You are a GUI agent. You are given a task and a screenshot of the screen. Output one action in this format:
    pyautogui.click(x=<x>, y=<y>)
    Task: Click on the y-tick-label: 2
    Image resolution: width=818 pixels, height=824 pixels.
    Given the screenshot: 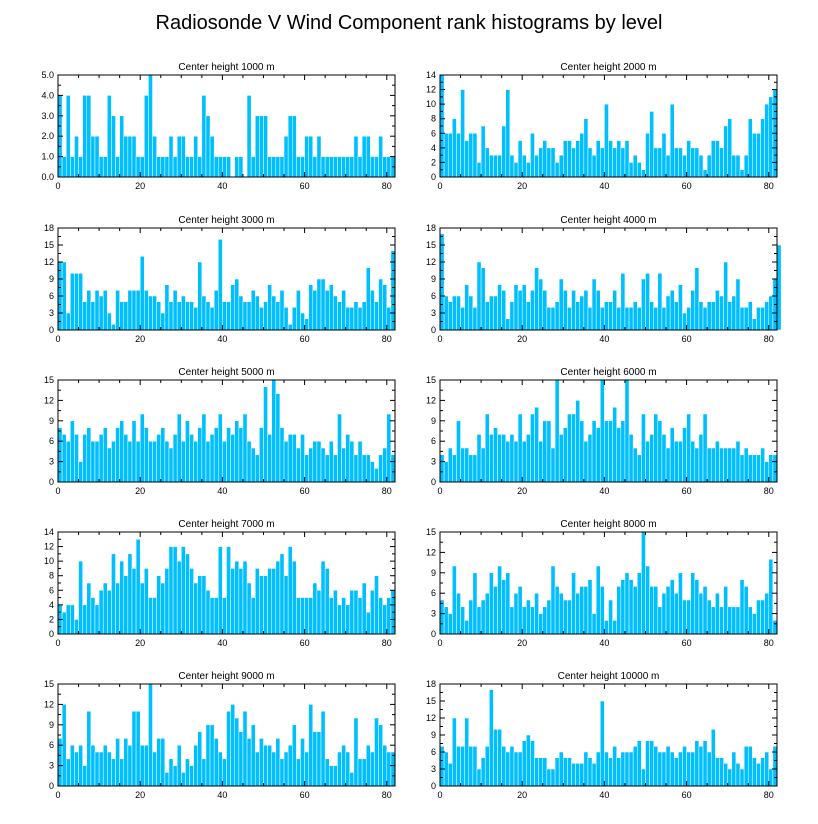 What is the action you would take?
    pyautogui.click(x=433, y=162)
    